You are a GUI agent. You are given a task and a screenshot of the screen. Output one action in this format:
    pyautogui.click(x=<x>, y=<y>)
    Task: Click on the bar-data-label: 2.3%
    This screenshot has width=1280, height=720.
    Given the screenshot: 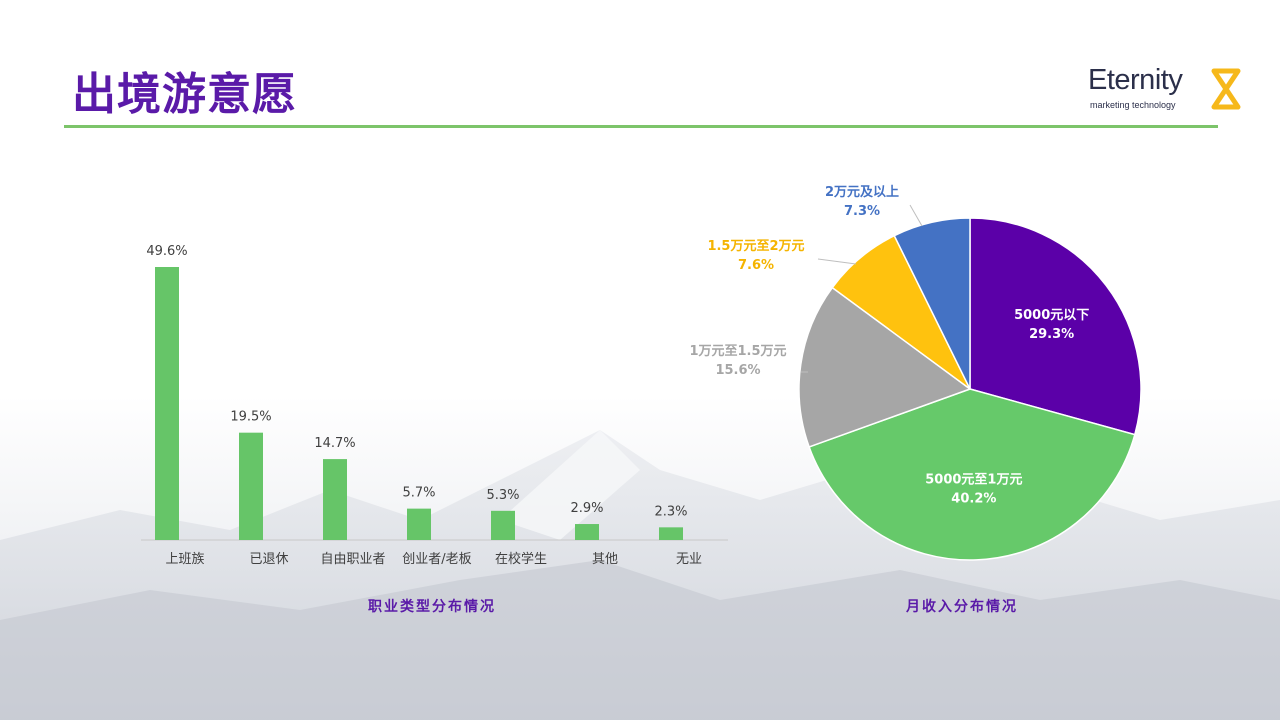 What is the action you would take?
    pyautogui.click(x=670, y=511)
    